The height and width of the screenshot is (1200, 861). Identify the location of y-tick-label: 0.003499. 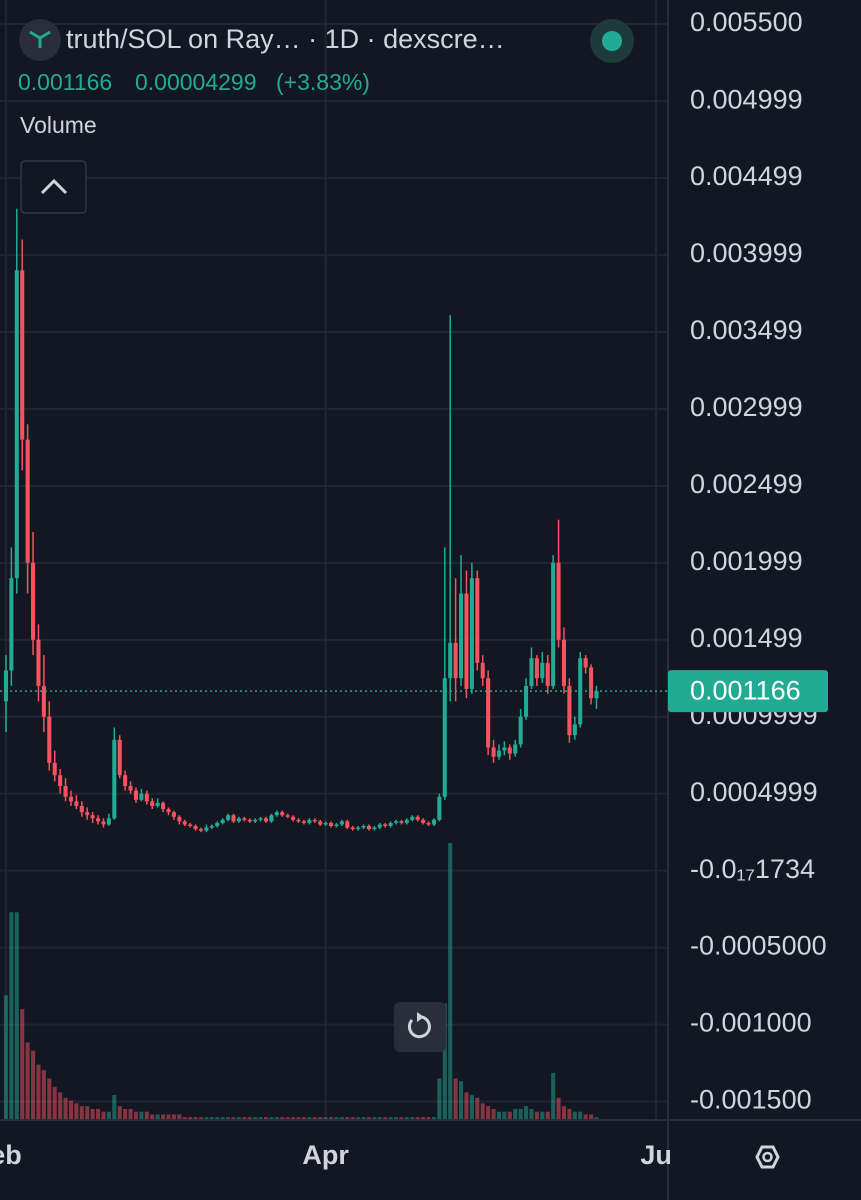
(746, 330).